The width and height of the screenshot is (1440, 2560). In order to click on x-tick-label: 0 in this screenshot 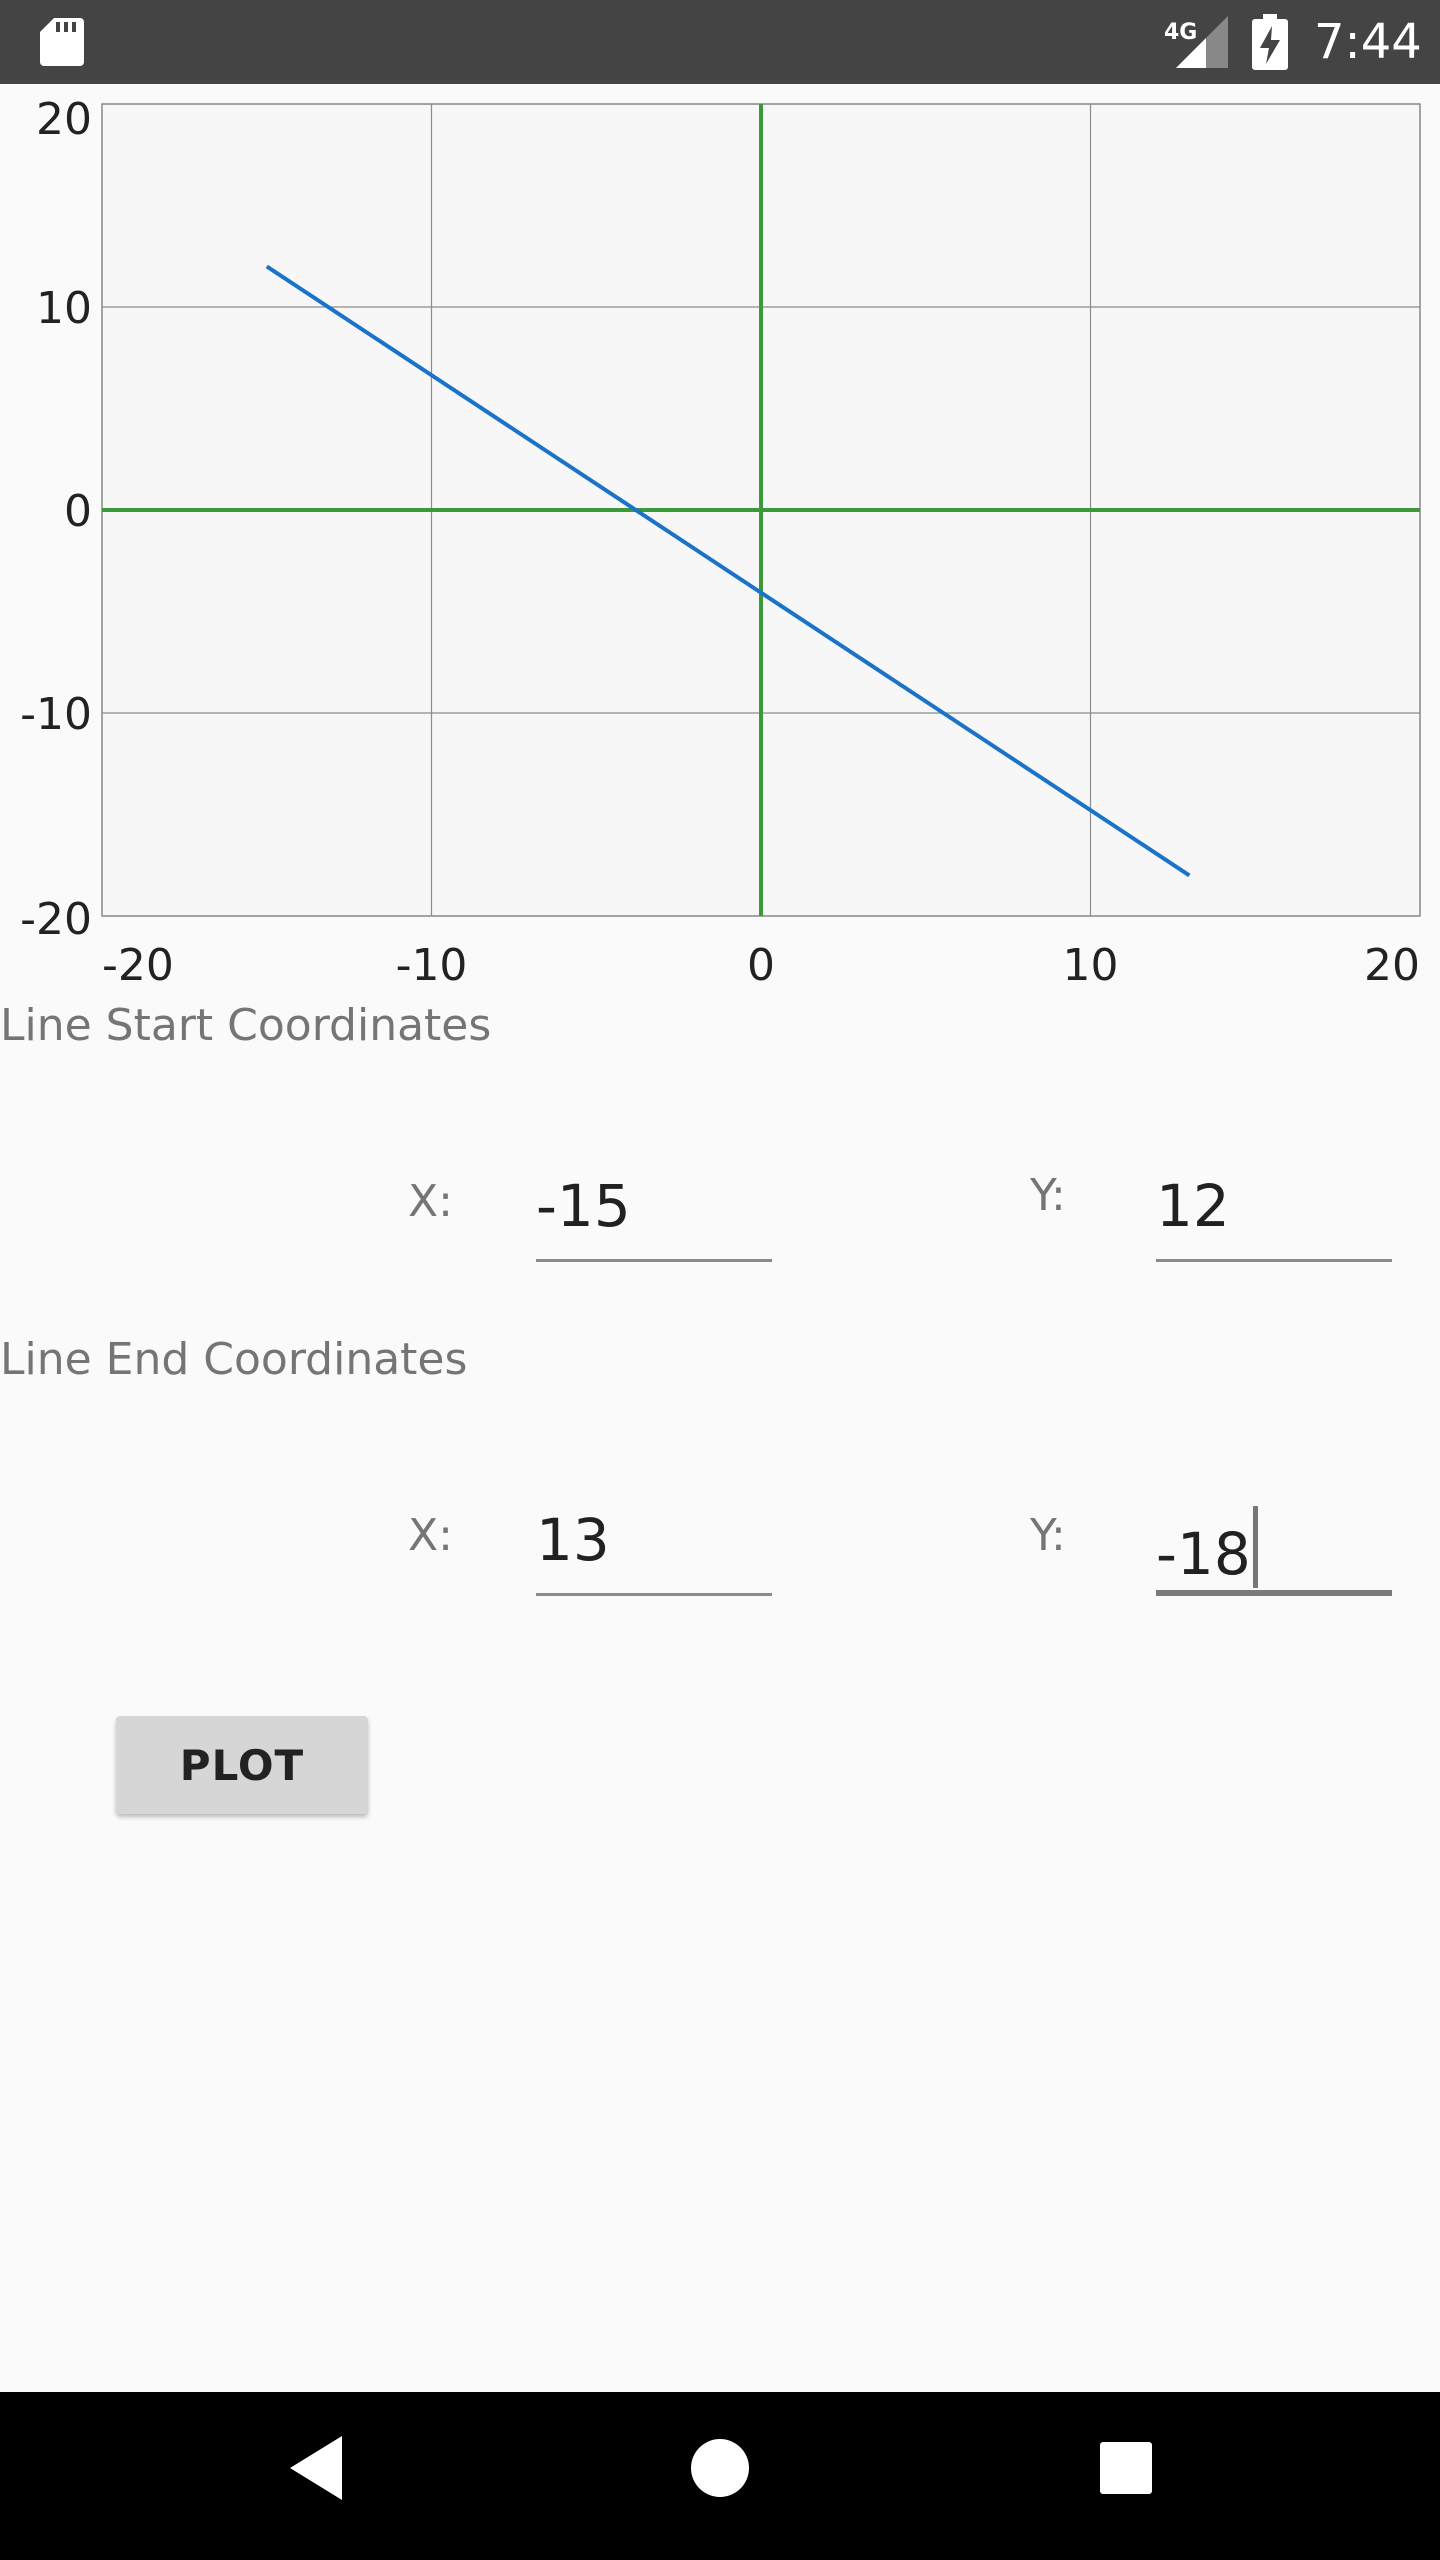, I will do `click(761, 965)`.